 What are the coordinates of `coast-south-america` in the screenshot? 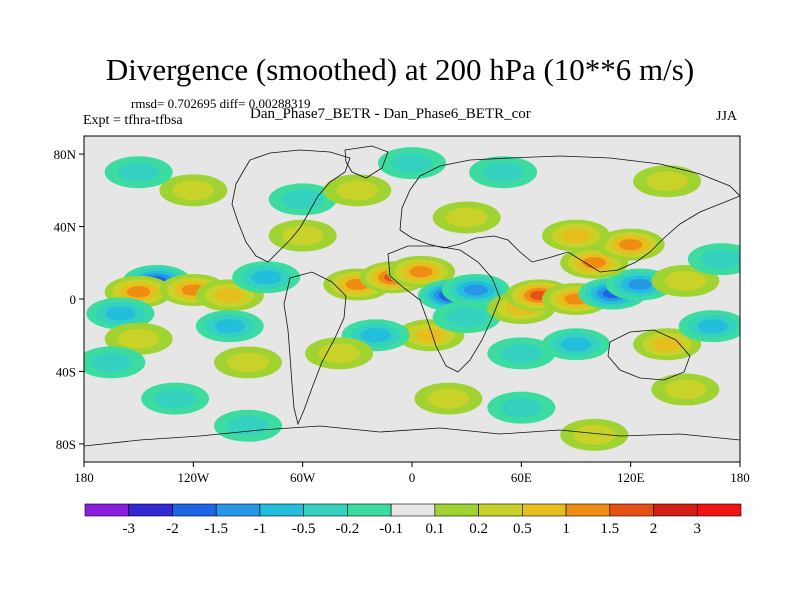 It's located at (315, 348).